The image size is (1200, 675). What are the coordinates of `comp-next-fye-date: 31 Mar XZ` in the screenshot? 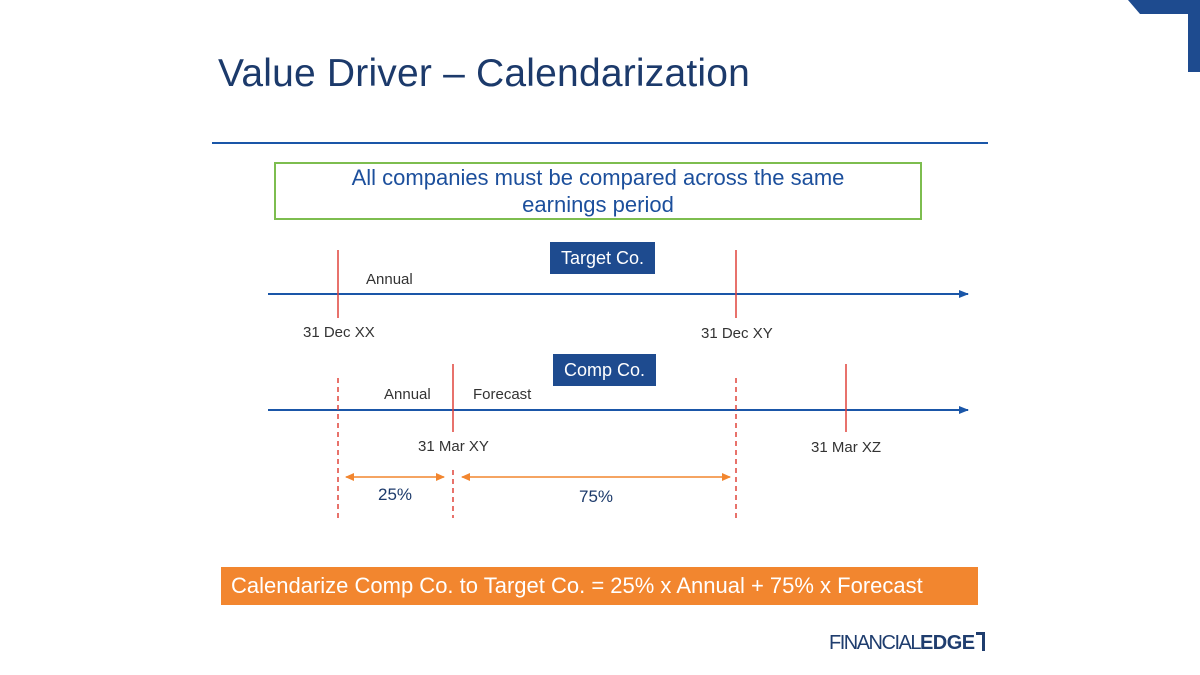 It's located at (846, 447).